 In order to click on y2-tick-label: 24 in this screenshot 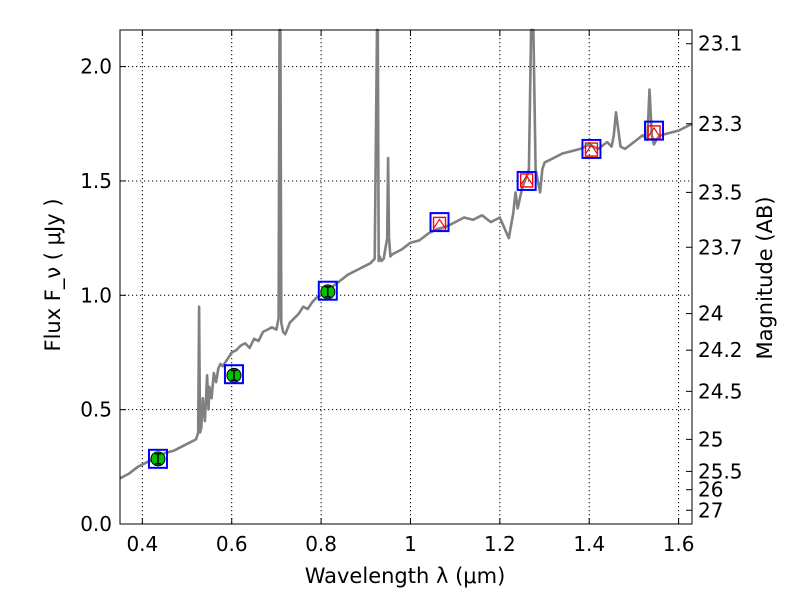, I will do `click(710, 314)`.